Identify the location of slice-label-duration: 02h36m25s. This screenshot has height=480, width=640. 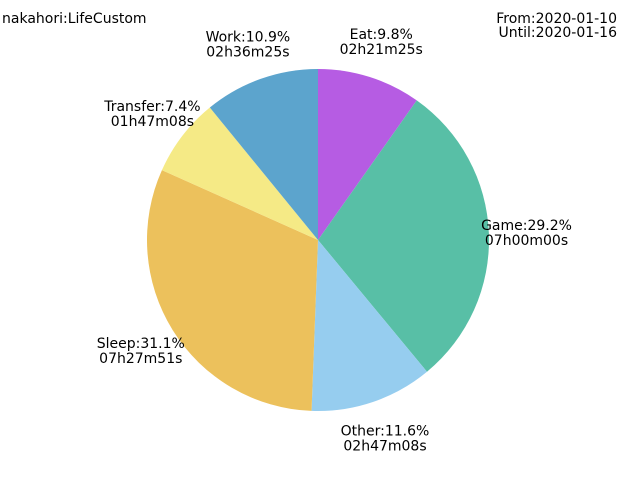
(247, 53).